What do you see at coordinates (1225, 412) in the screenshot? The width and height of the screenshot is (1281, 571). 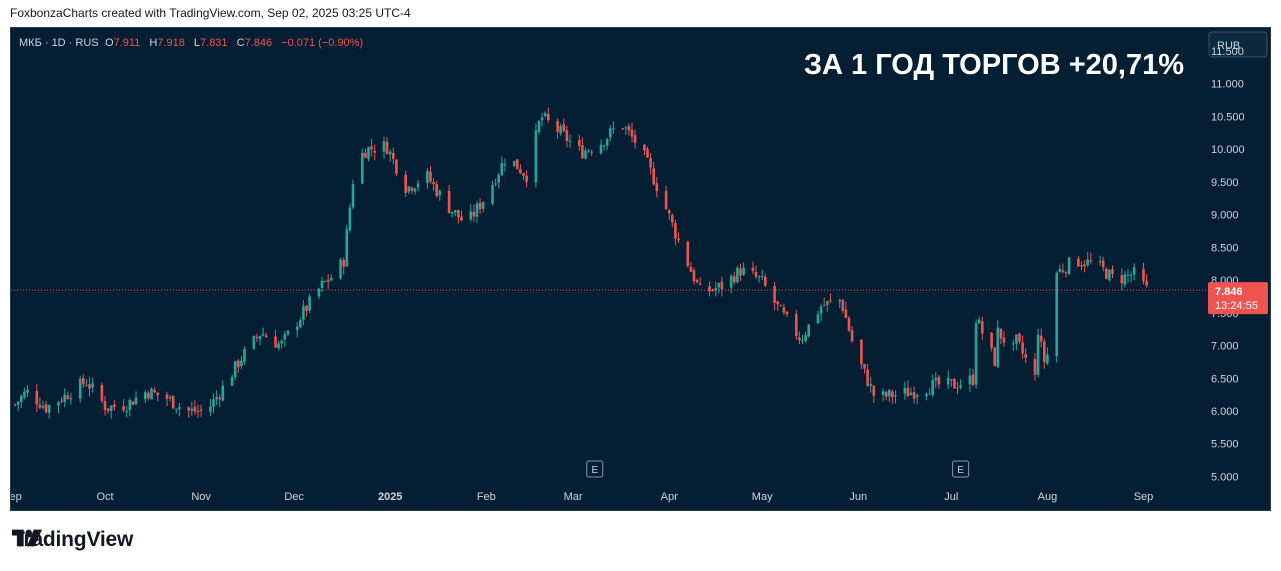 I see `y-tick-label: 6.000` at bounding box center [1225, 412].